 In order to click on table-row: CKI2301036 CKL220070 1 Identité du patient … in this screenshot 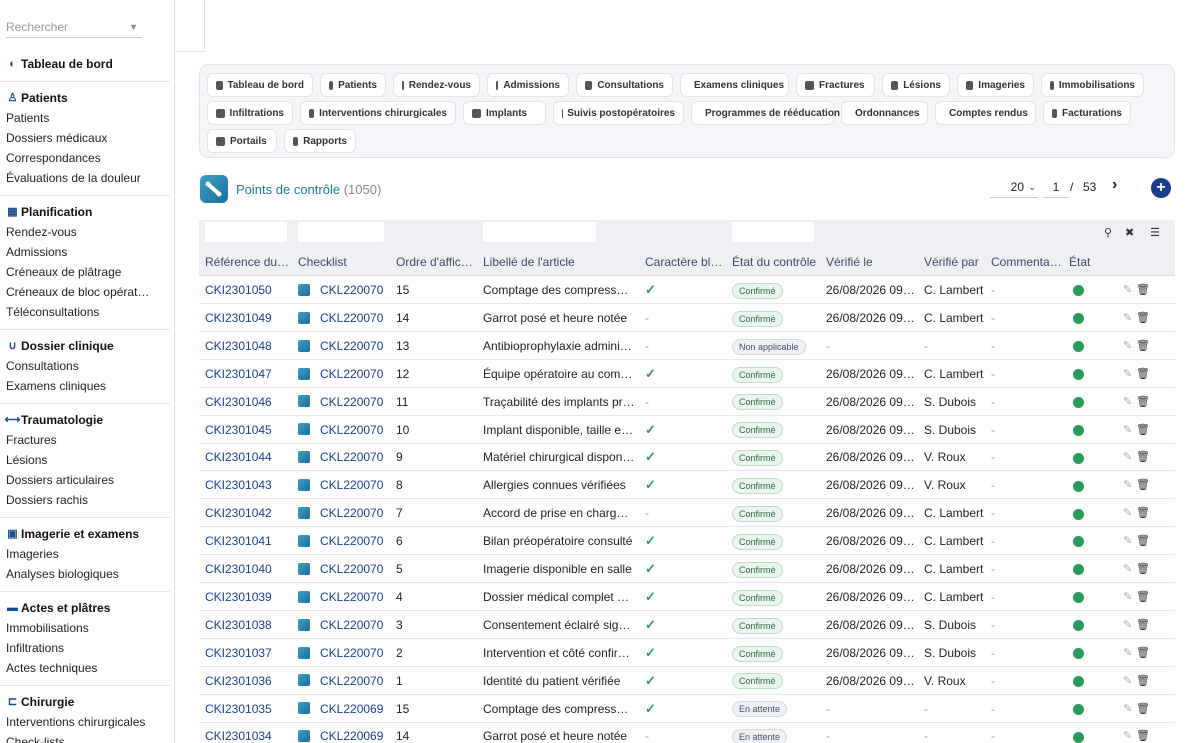, I will do `click(687, 681)`.